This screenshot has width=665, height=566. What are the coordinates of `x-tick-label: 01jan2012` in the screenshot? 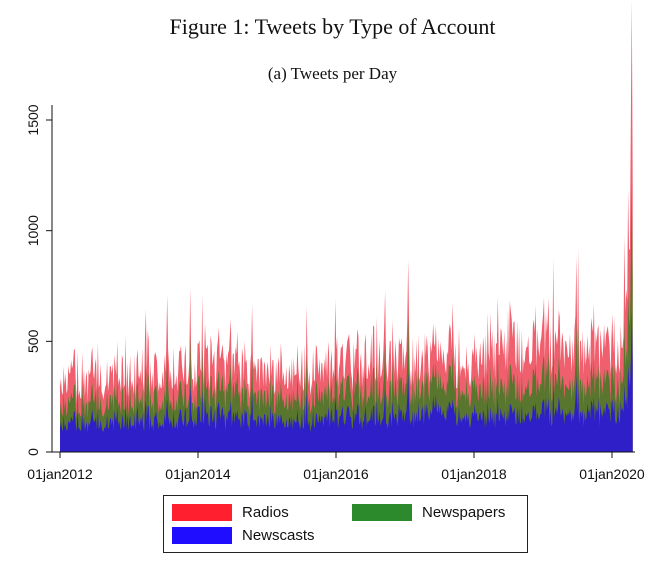 It's located at (60, 474).